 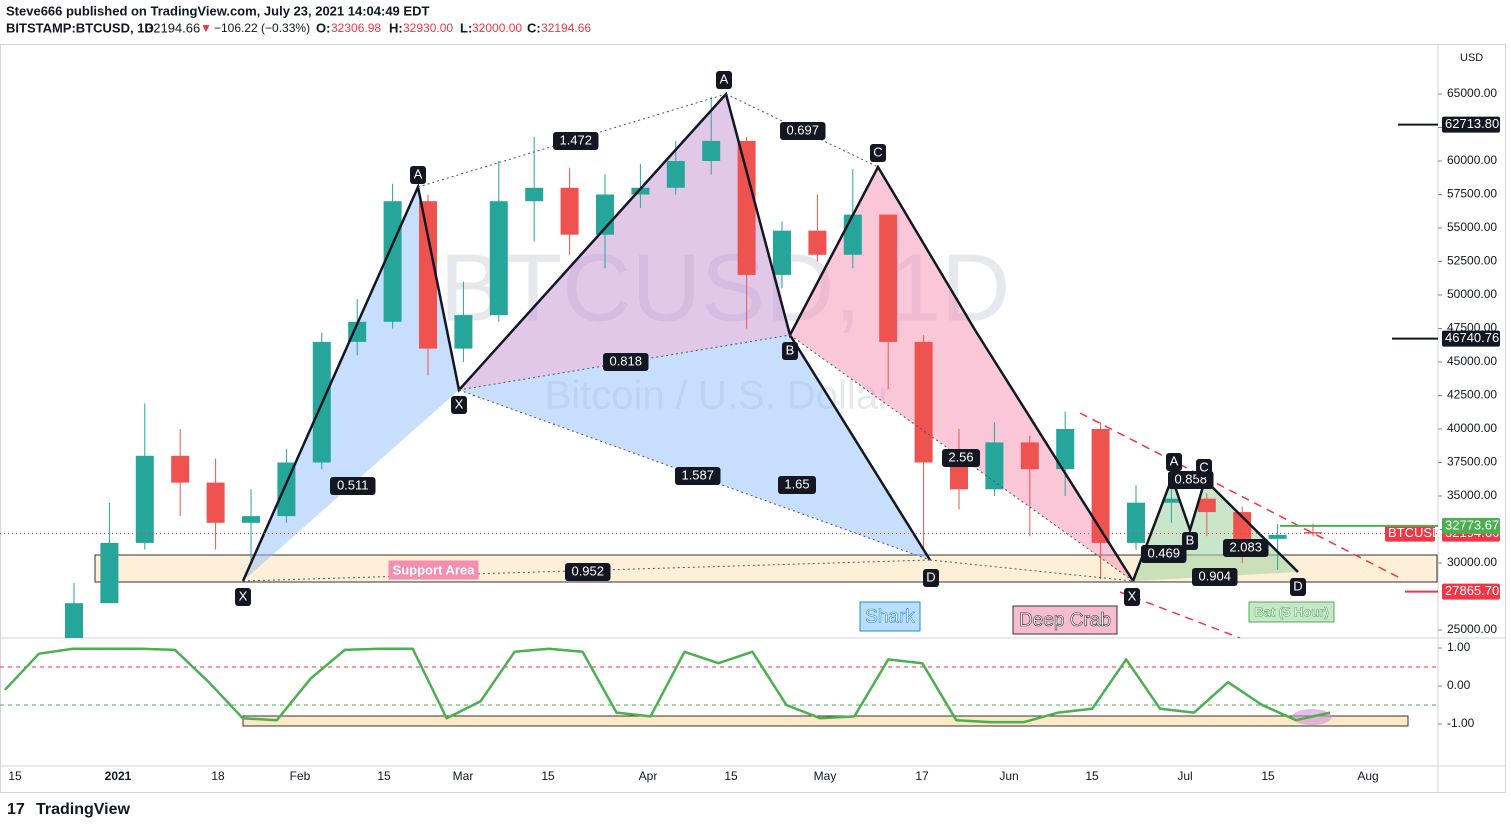 I want to click on osc-tick-label: -1.00, so click(x=1461, y=723).